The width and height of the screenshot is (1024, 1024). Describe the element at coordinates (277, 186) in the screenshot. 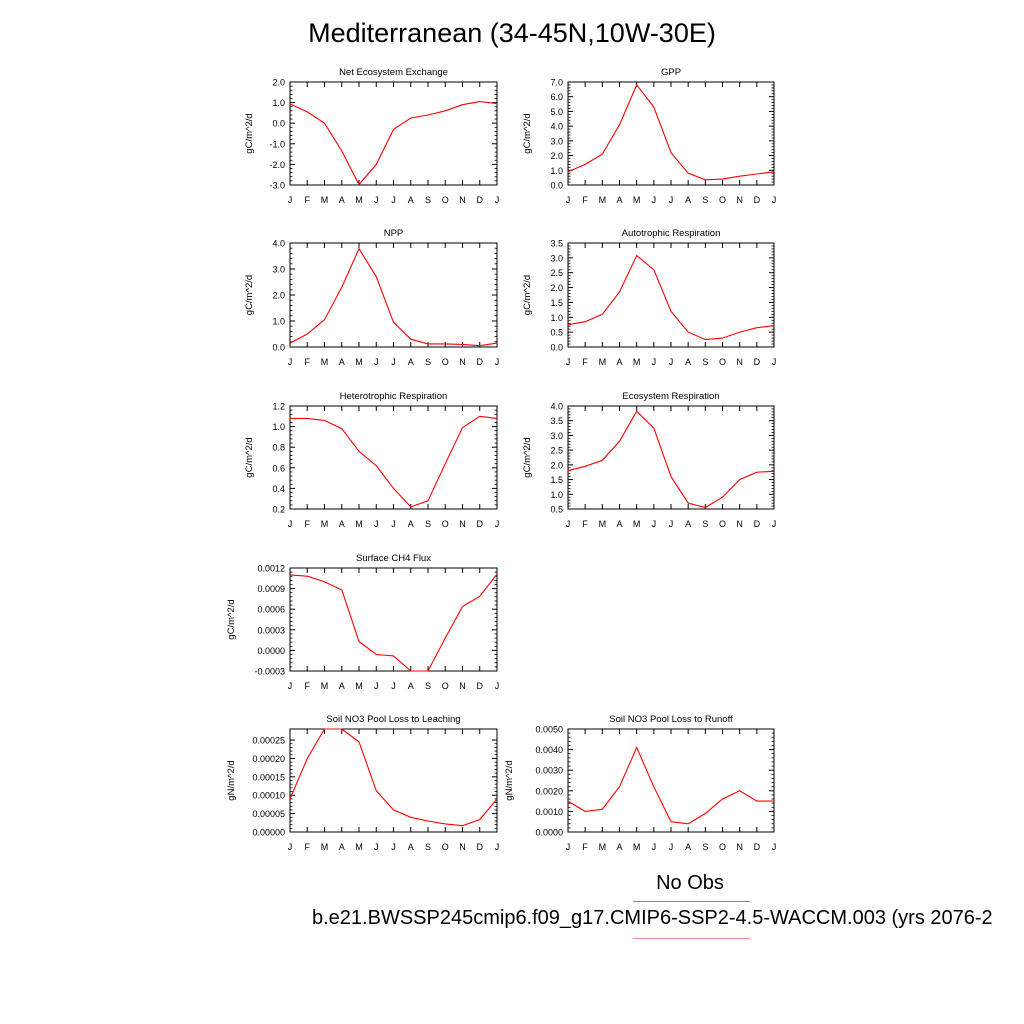

I see `y-tick-label: -3.0` at that location.